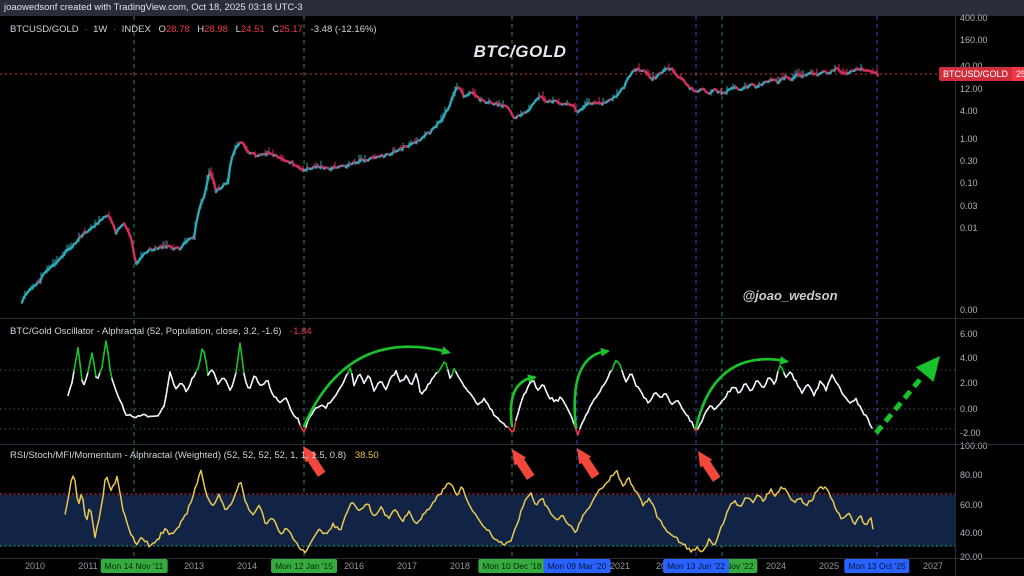 This screenshot has height=576, width=1024. I want to click on price-axis-tick: 0.30, so click(969, 161).